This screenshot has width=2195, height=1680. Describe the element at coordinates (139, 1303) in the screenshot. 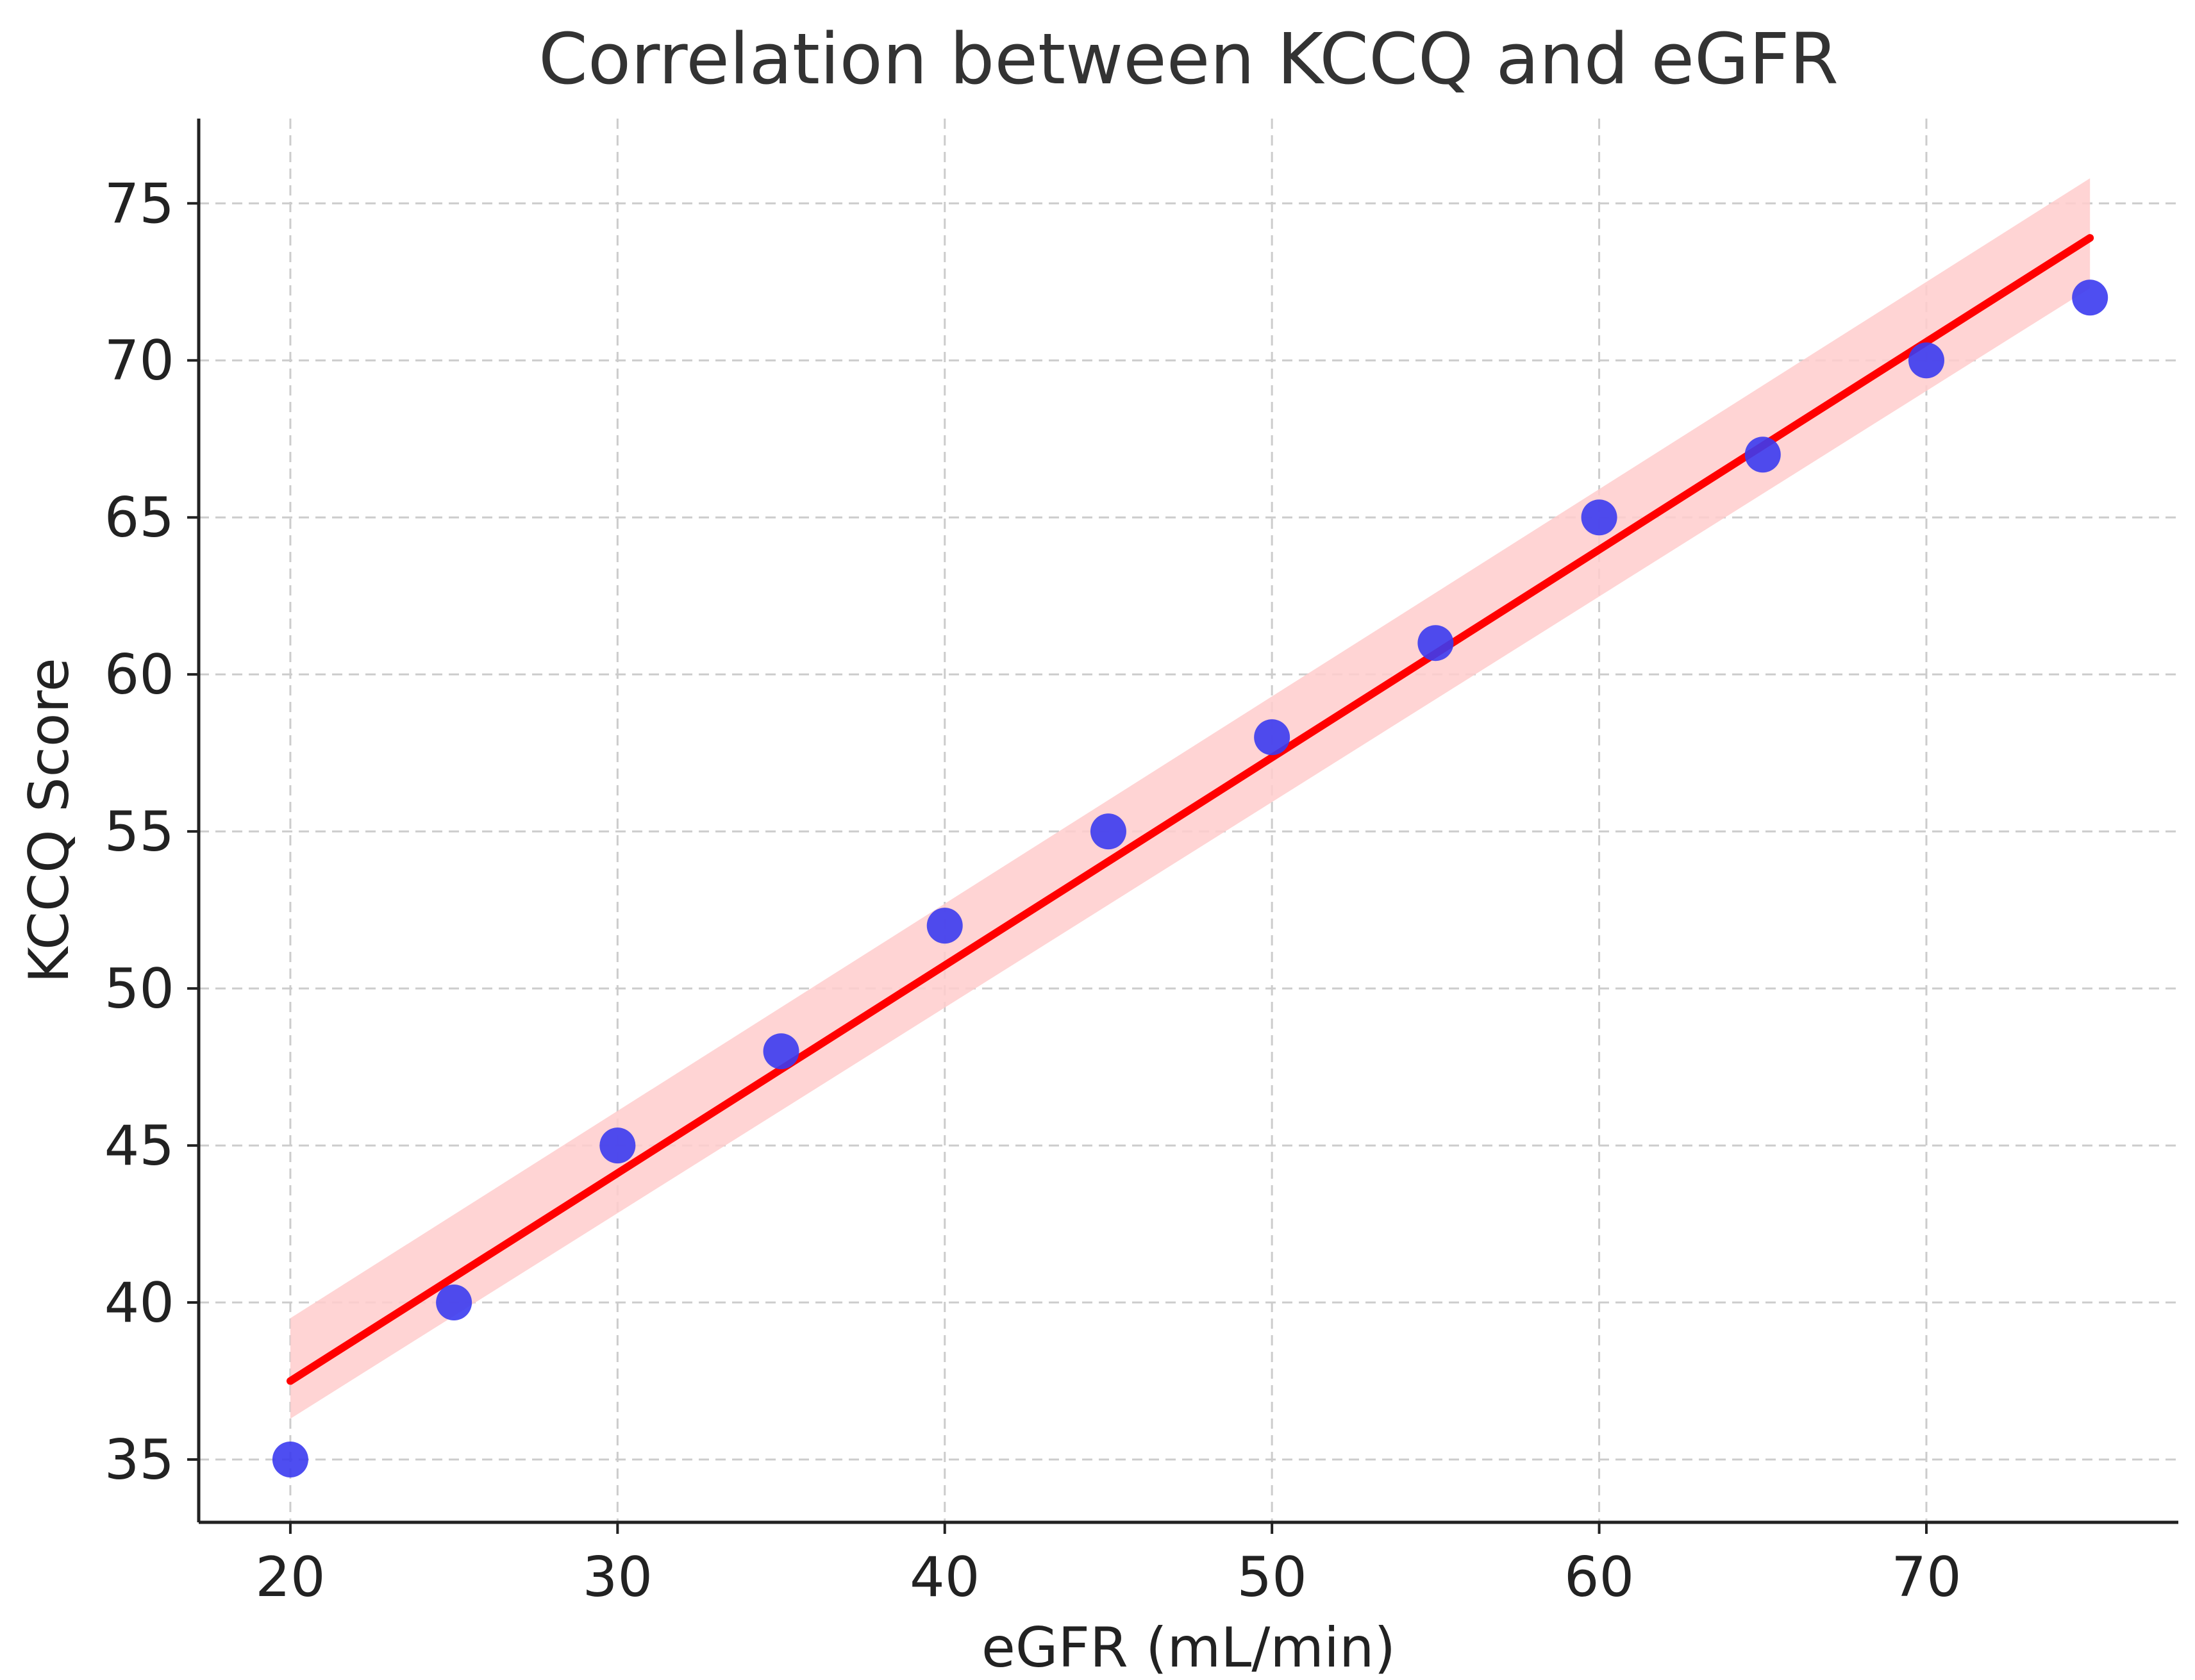

I see `y-tick-label: 40` at that location.